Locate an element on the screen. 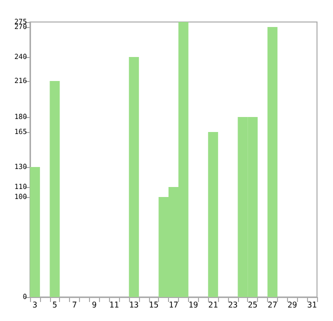  x-tick-label: 23 is located at coordinates (233, 305).